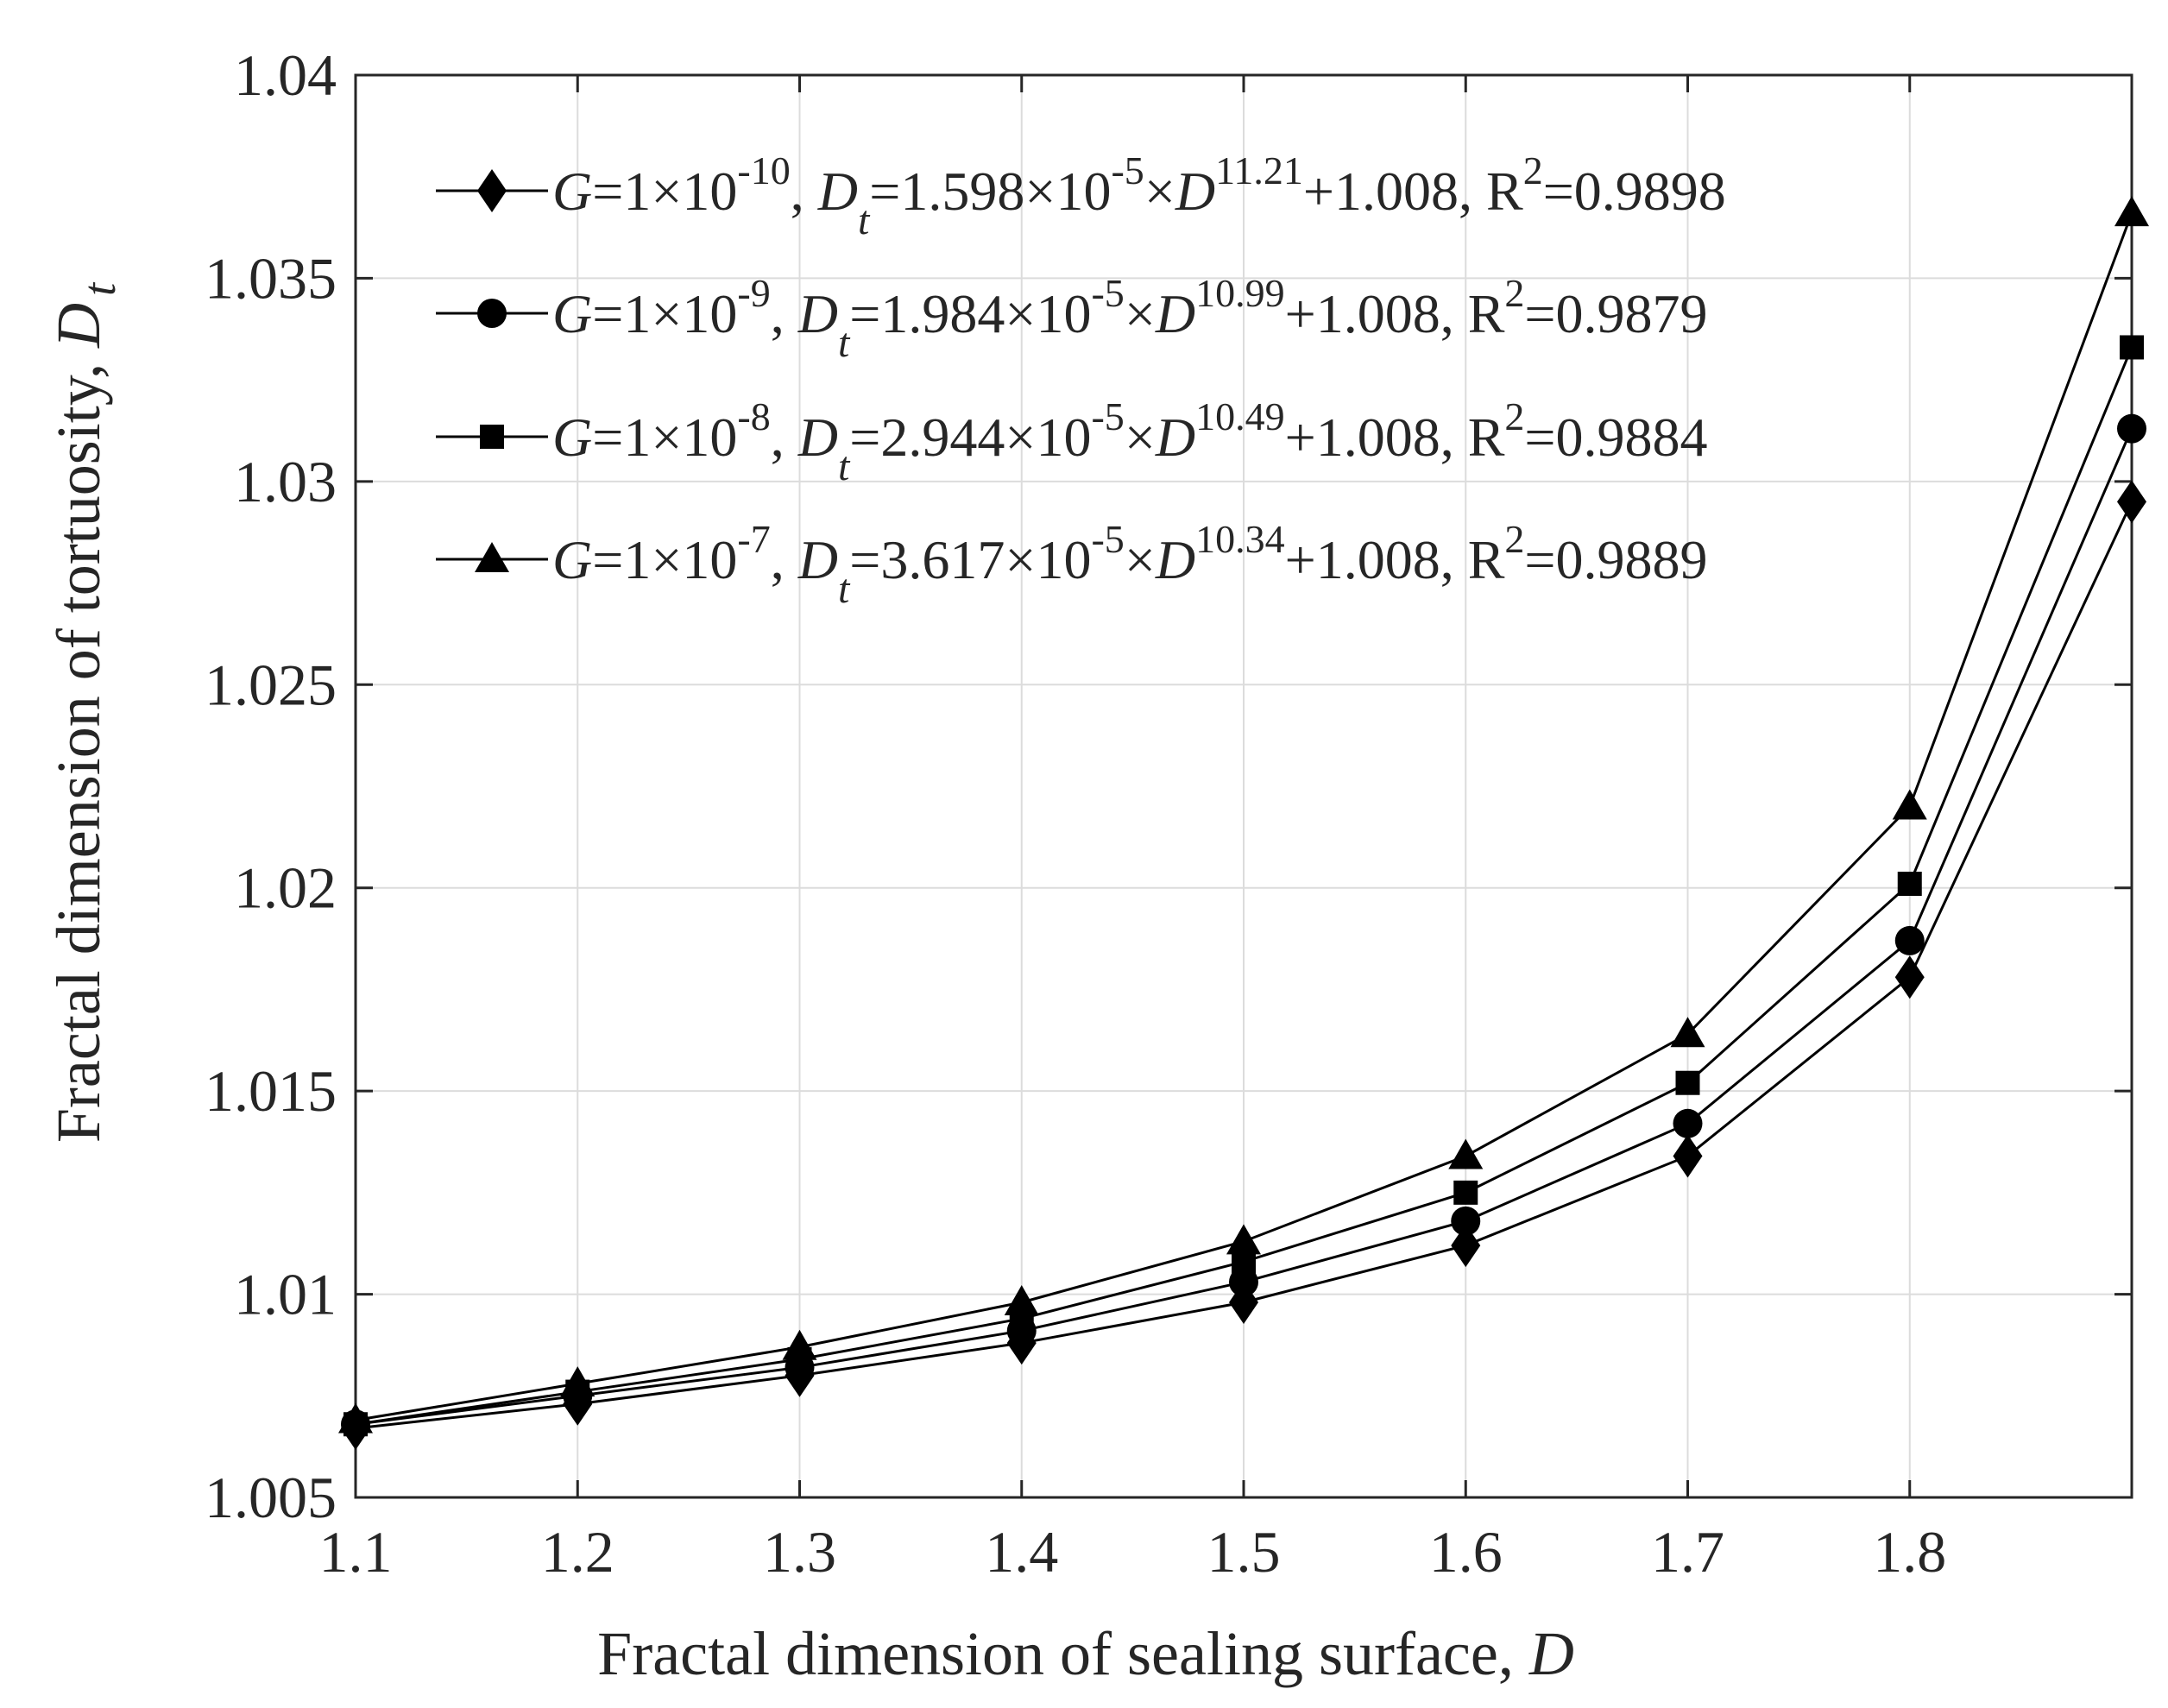 The width and height of the screenshot is (2168, 1708). I want to click on x-tick-label: 1.3, so click(800, 1552).